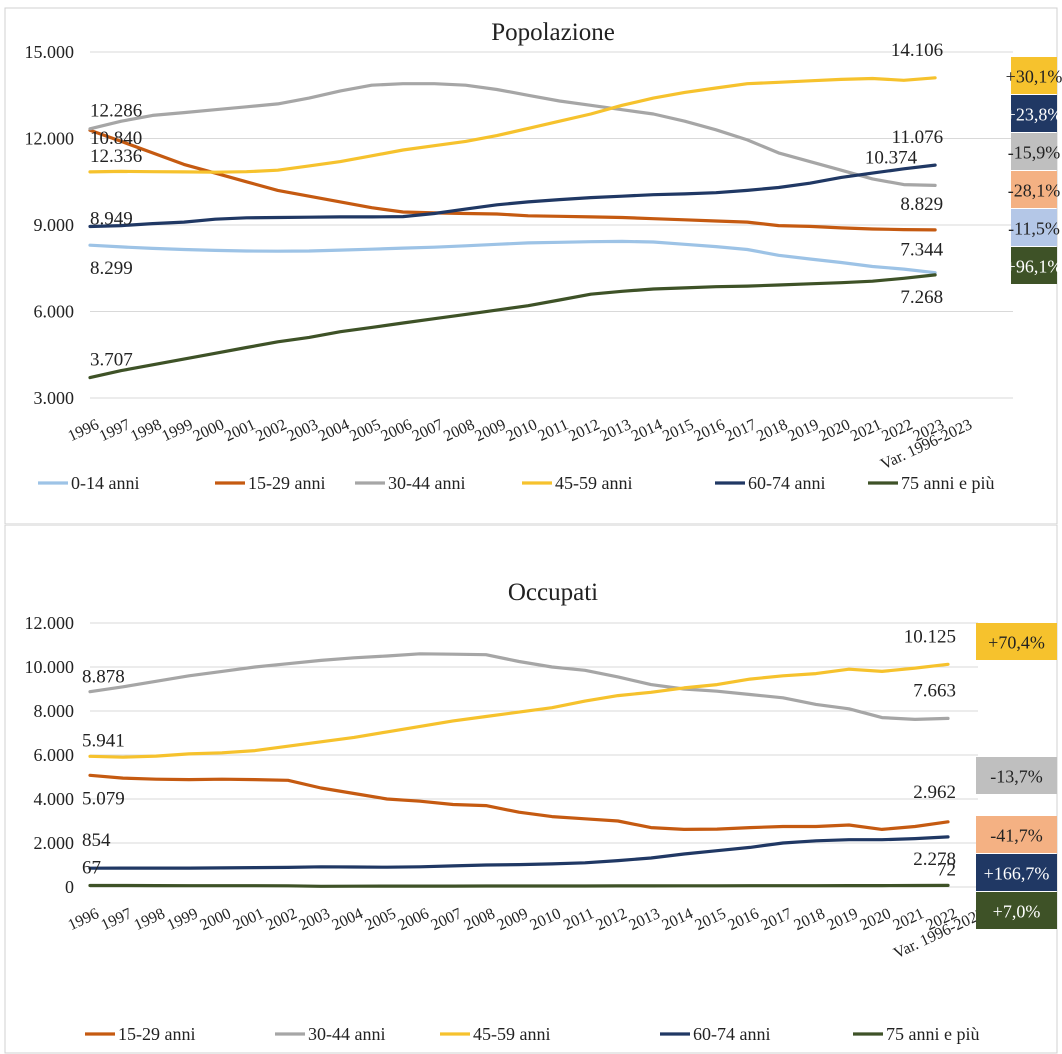 This screenshot has width=1062, height=1054. Describe the element at coordinates (891, 157) in the screenshot. I see `popolazione-label-last-30-44-anni: 10.374` at that location.